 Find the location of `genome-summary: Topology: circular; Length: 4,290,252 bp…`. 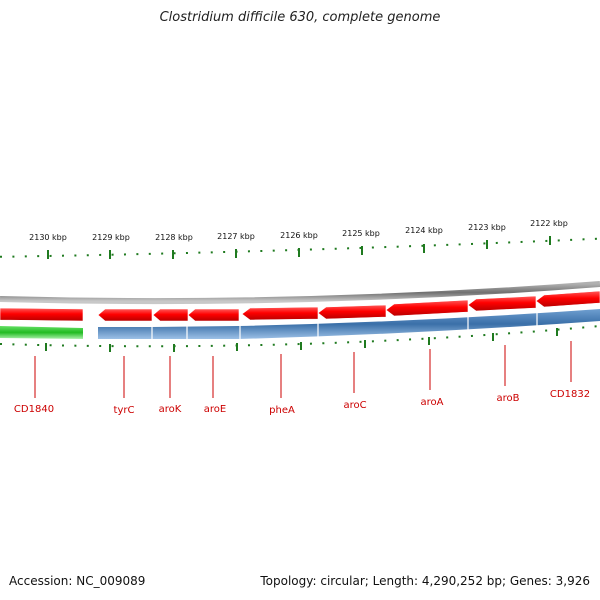

genome-summary: Topology: circular; Length: 4,290,252 bp… is located at coordinates (425, 581).